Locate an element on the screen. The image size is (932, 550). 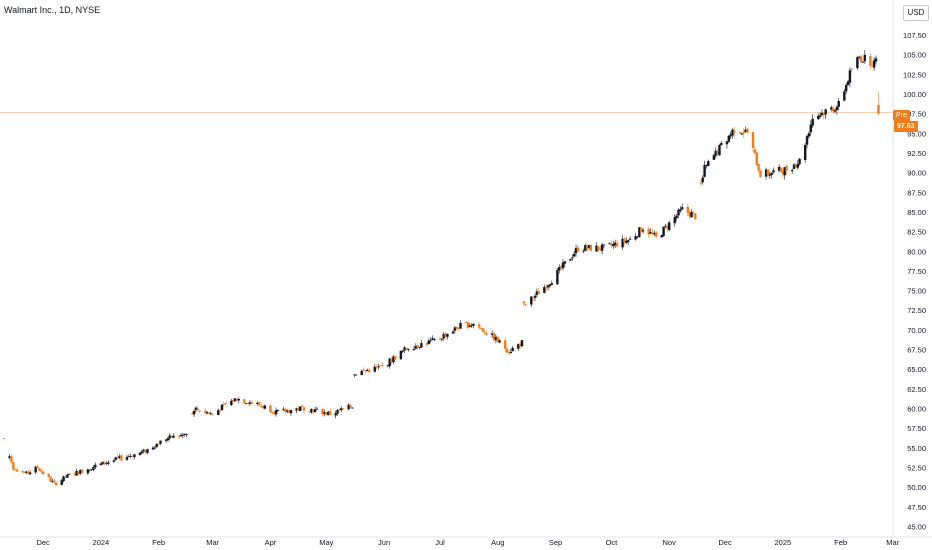
time-tick-label: 2024 is located at coordinates (101, 542).